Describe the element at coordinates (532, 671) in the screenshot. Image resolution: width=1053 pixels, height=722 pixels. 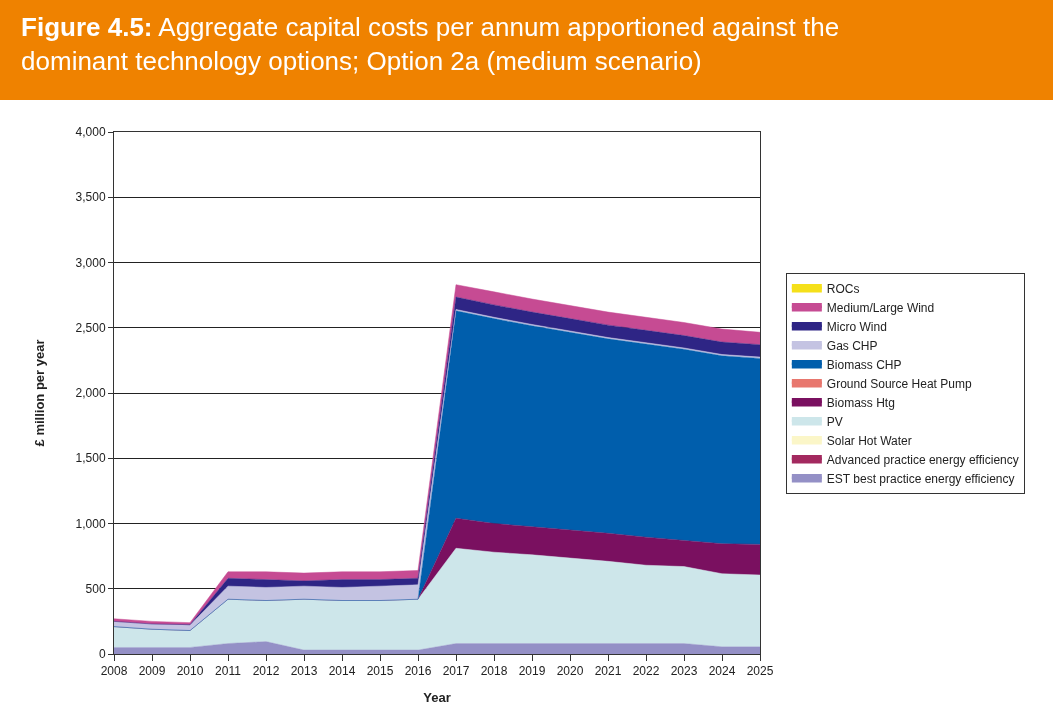
I see `x-tick-label: 2019` at that location.